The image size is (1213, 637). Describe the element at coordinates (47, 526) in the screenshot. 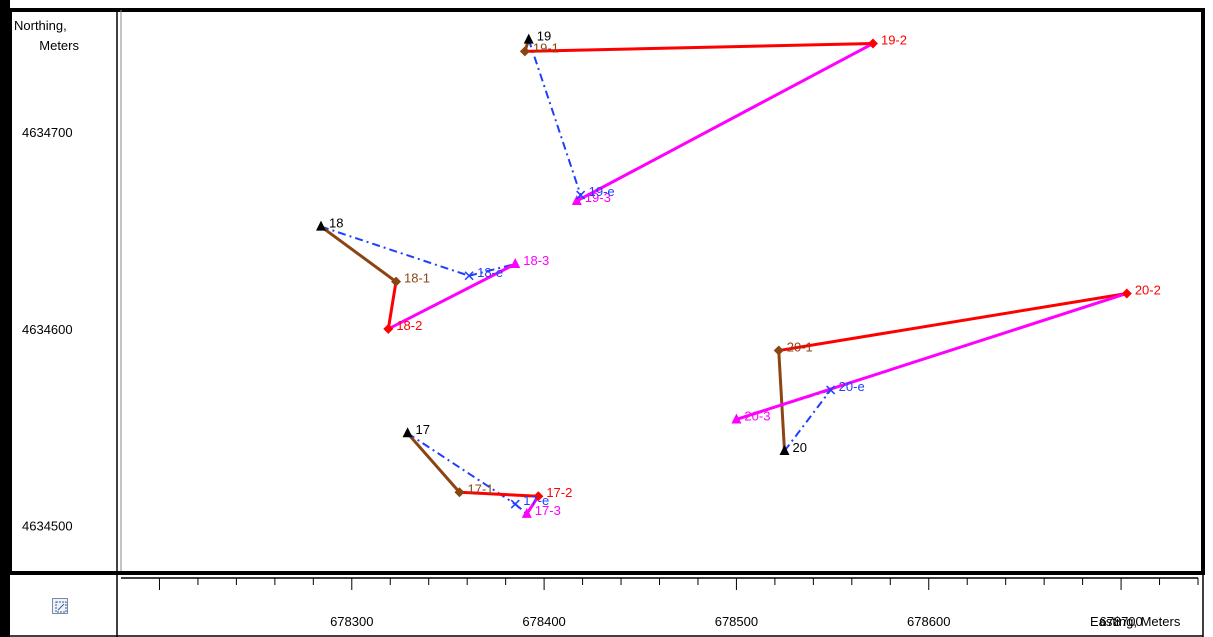

I see `y-tick-label: 4634500` at that location.